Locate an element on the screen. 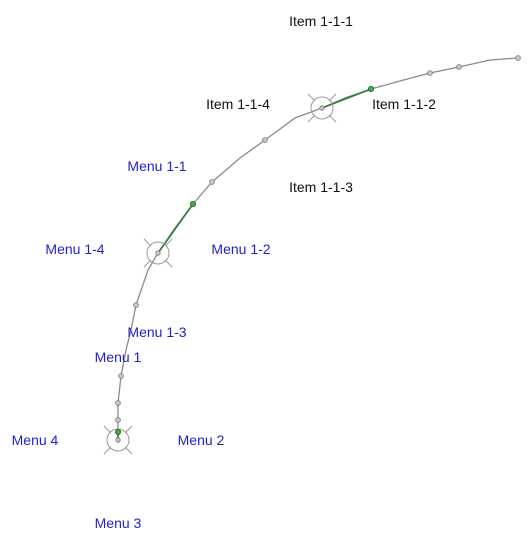 Image resolution: width=532 pixels, height=540 pixels. item-1-1-3-option: Item 1-1-3 is located at coordinates (321, 187).